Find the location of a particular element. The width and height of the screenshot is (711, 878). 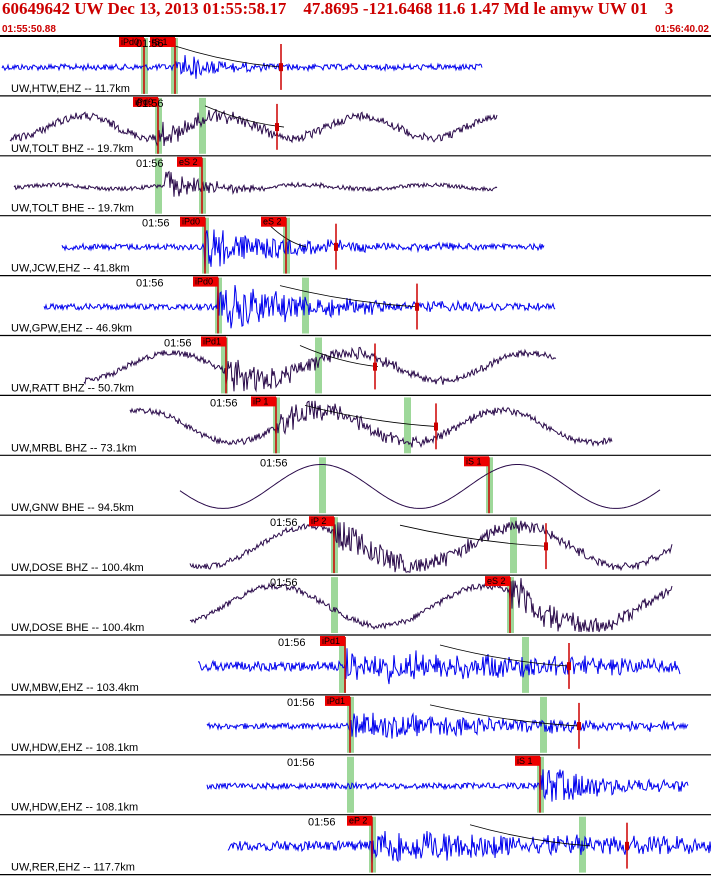

station-channel-label: UW,TOLT BHZ -- 19.7km is located at coordinates (72, 149).